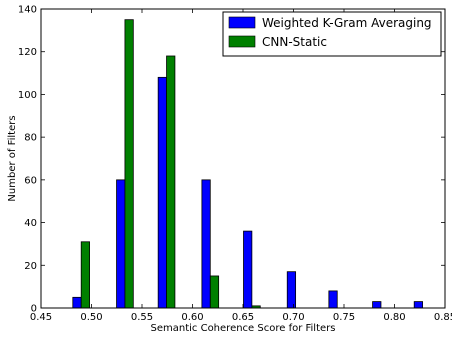  What do you see at coordinates (41, 317) in the screenshot?
I see `x-tick-label-0: 0.45` at bounding box center [41, 317].